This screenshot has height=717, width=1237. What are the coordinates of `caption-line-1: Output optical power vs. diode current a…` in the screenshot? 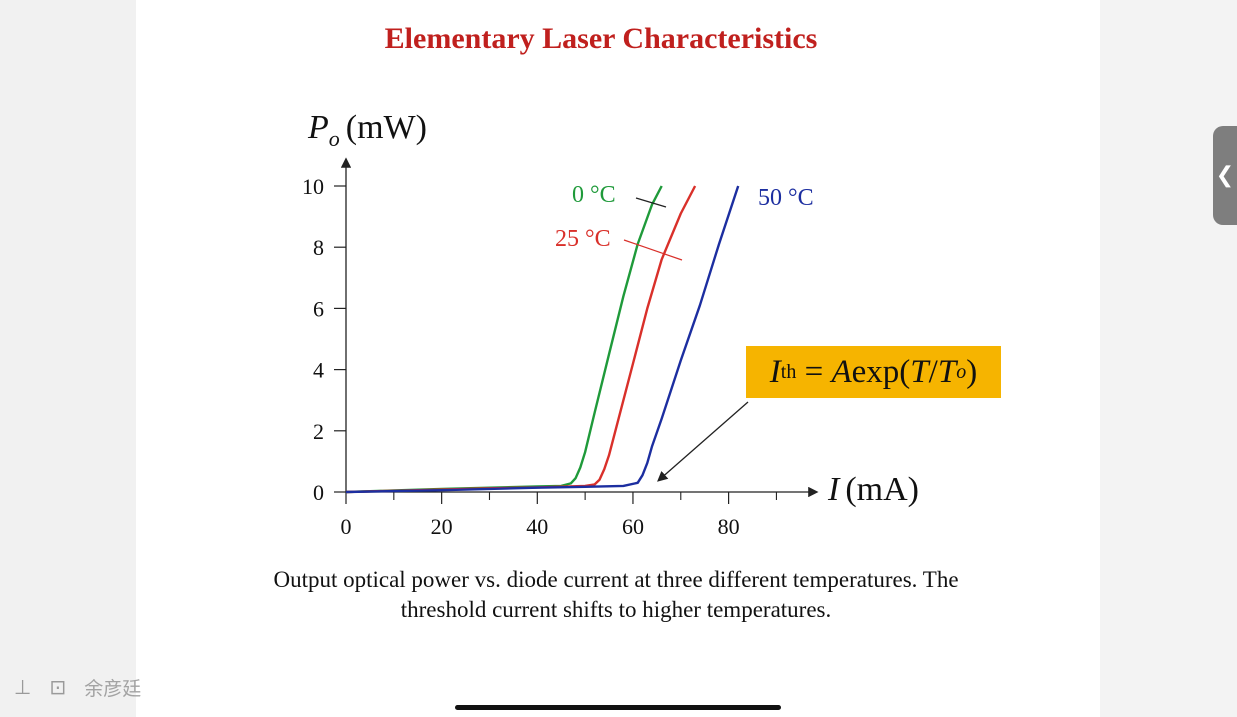 It's located at (616, 579).